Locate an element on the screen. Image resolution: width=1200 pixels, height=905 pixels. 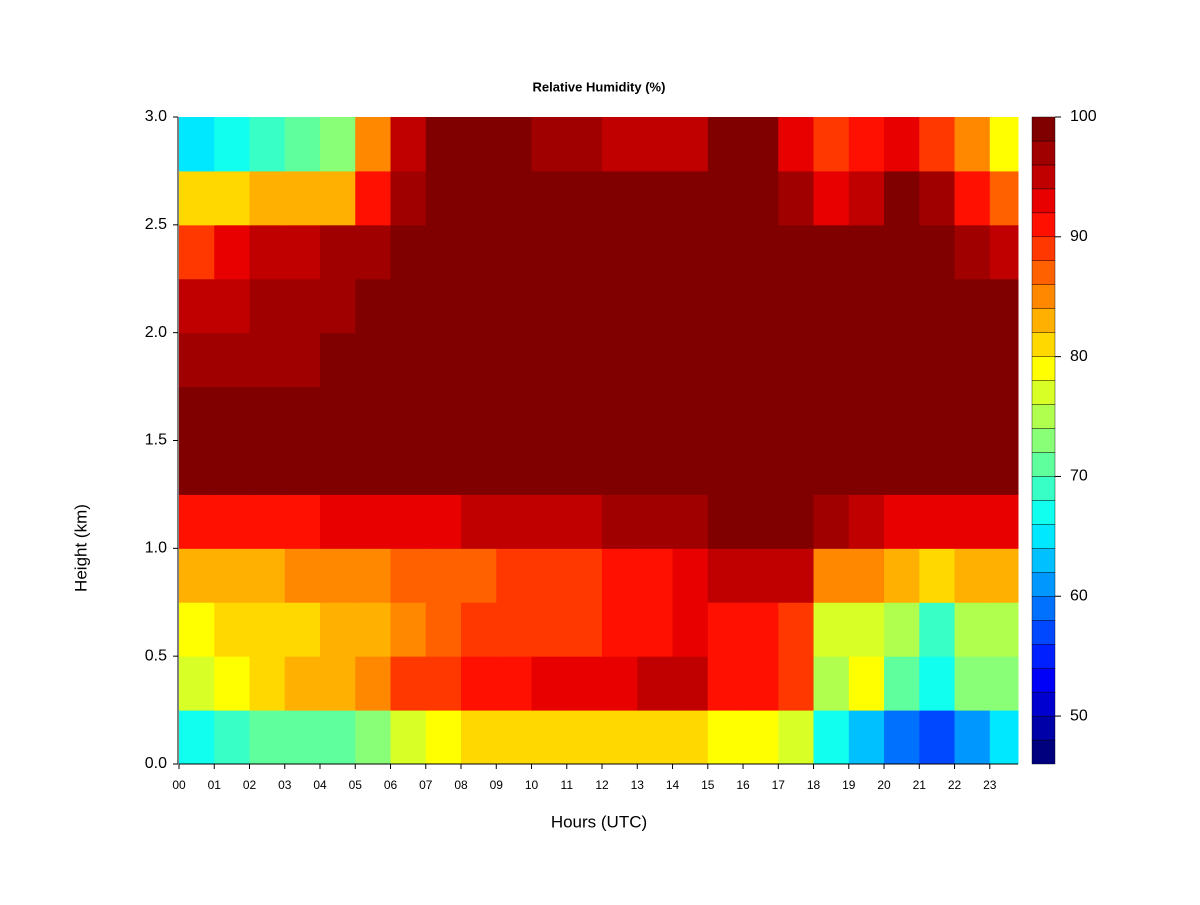
colorbar: 50 60 70 80 90 100 is located at coordinates (1064, 436).